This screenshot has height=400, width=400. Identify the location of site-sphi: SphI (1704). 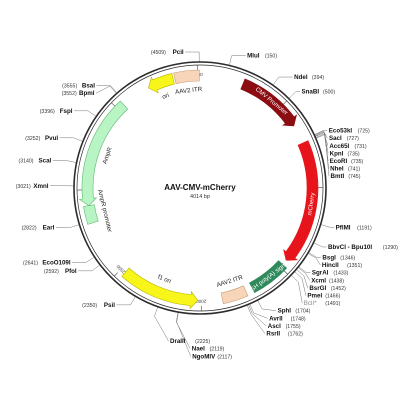
(294, 311).